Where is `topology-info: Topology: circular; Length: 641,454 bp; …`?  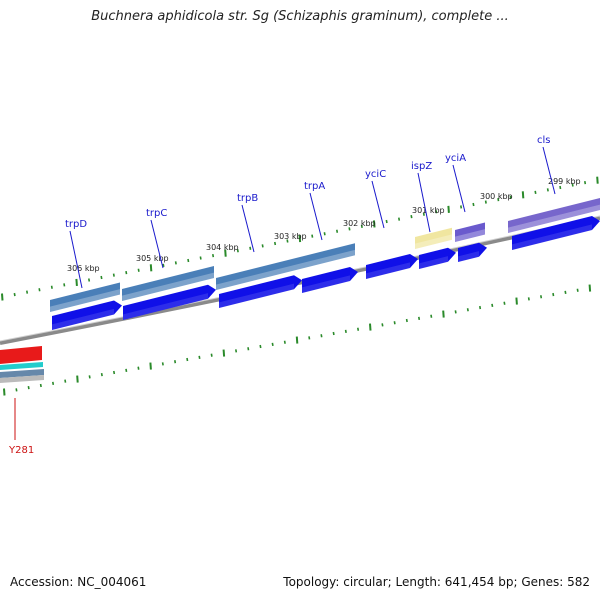 topology-info: Topology: circular; Length: 641,454 bp; … is located at coordinates (436, 582).